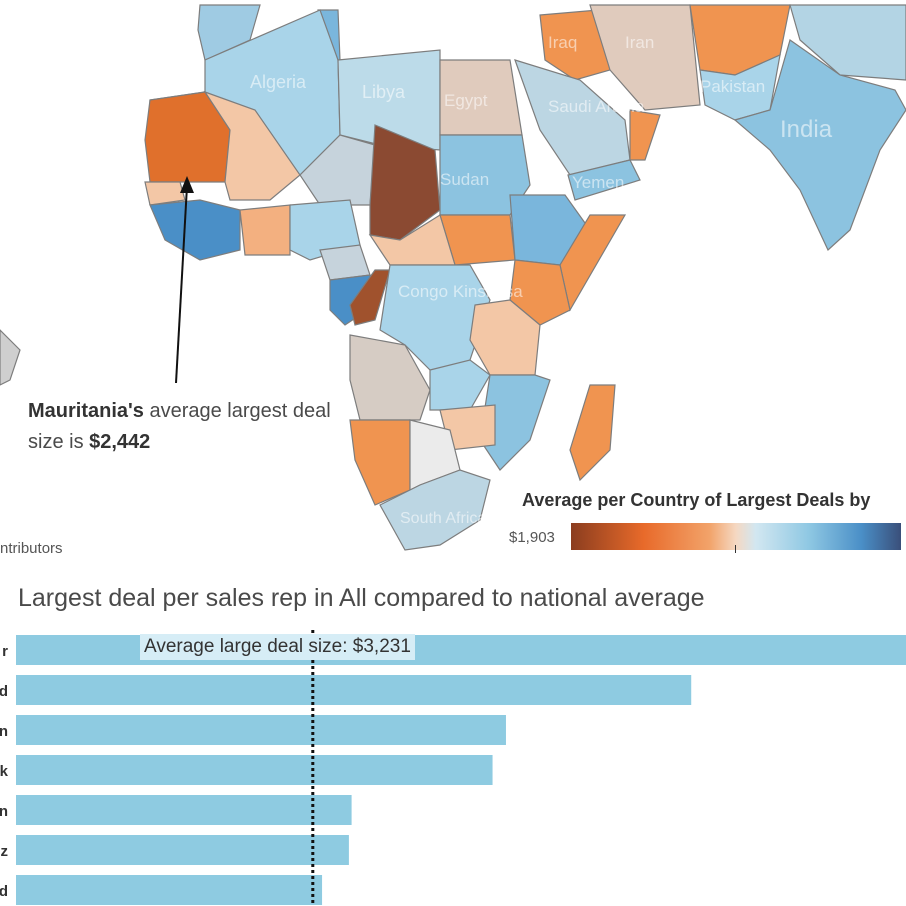  What do you see at coordinates (598, 182) in the screenshot?
I see `map-label-yemen: Yemen` at bounding box center [598, 182].